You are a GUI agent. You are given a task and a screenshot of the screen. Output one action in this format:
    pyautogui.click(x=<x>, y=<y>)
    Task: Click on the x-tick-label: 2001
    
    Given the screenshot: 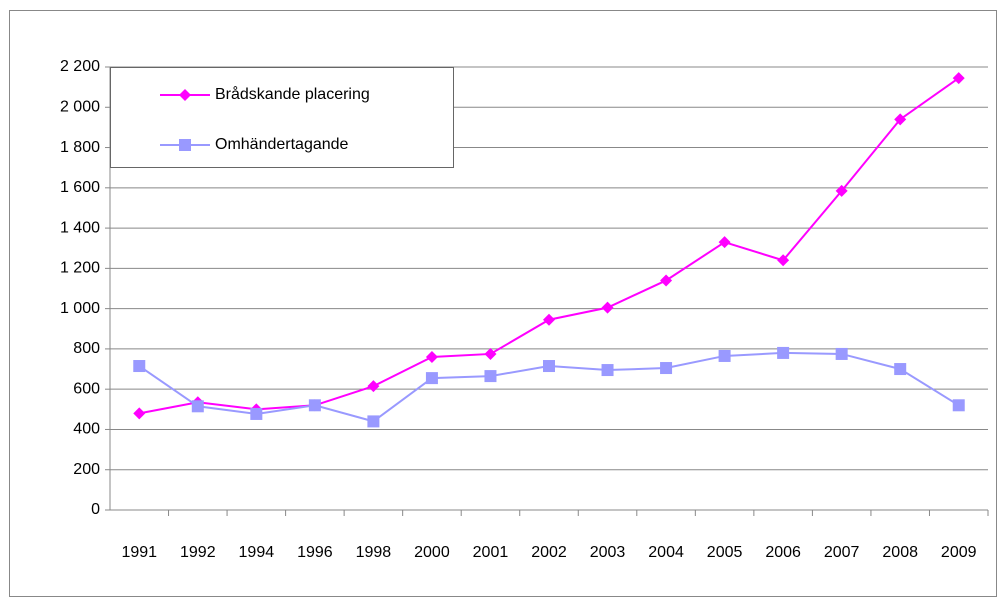 What is the action you would take?
    pyautogui.click(x=491, y=552)
    